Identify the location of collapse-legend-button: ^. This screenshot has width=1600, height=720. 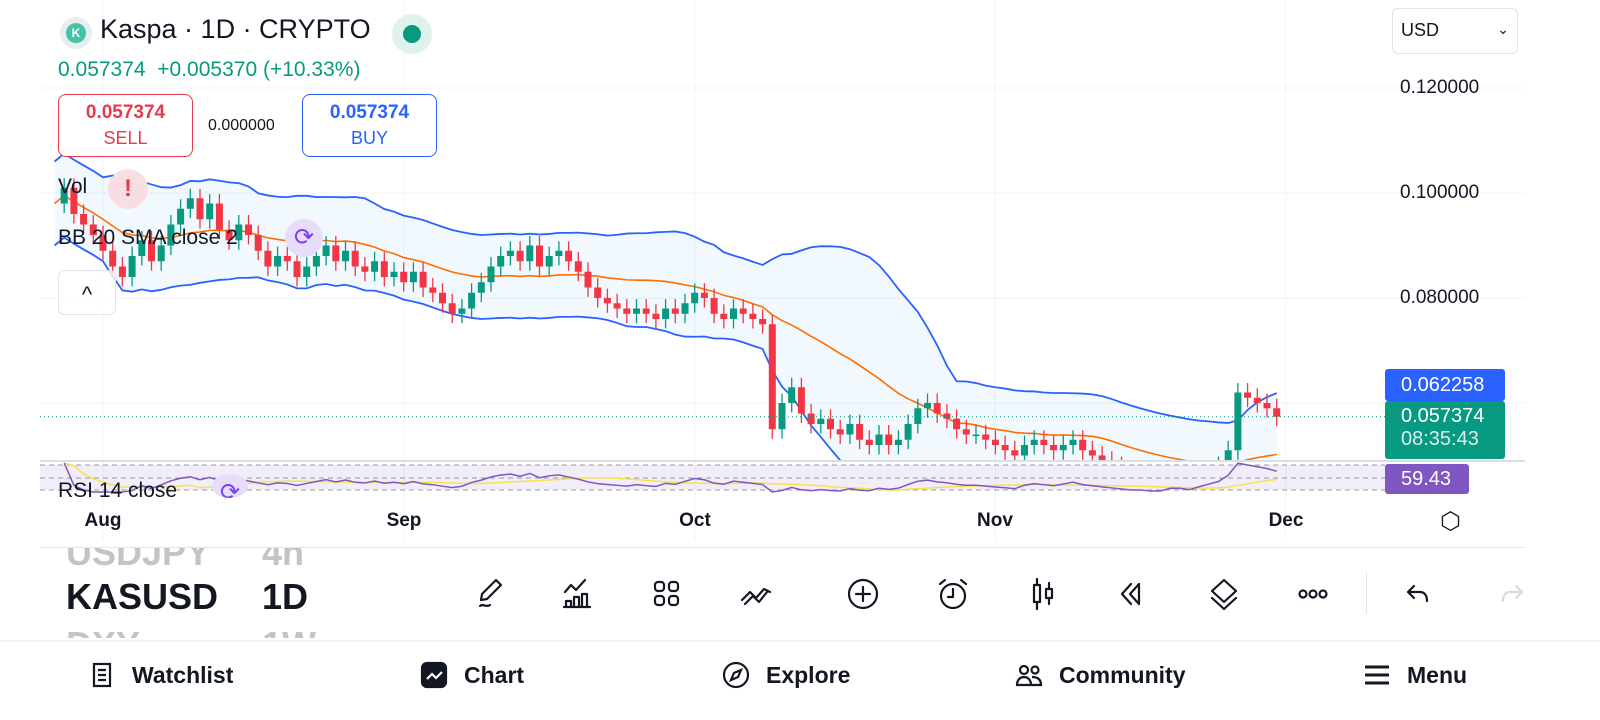
(87, 292).